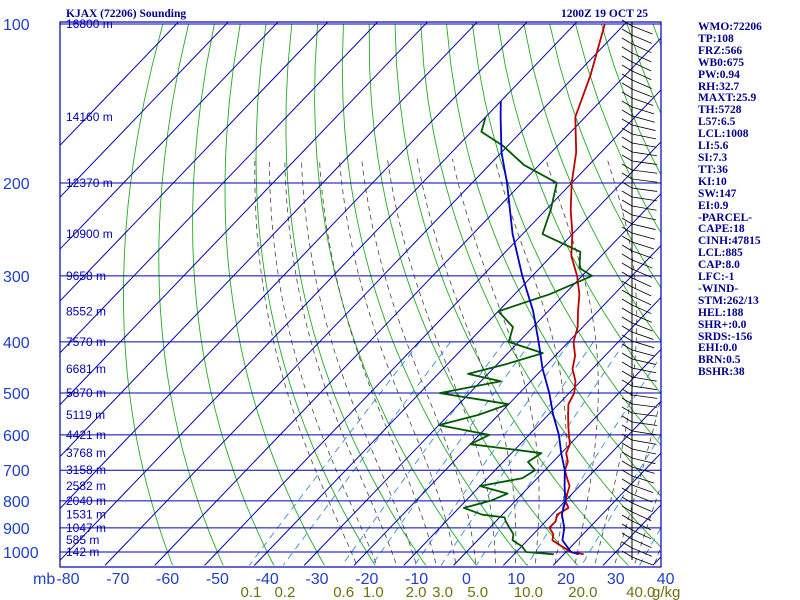 This screenshot has height=600, width=800. Describe the element at coordinates (721, 372) in the screenshot. I see `index-value: BSHR:38` at that location.